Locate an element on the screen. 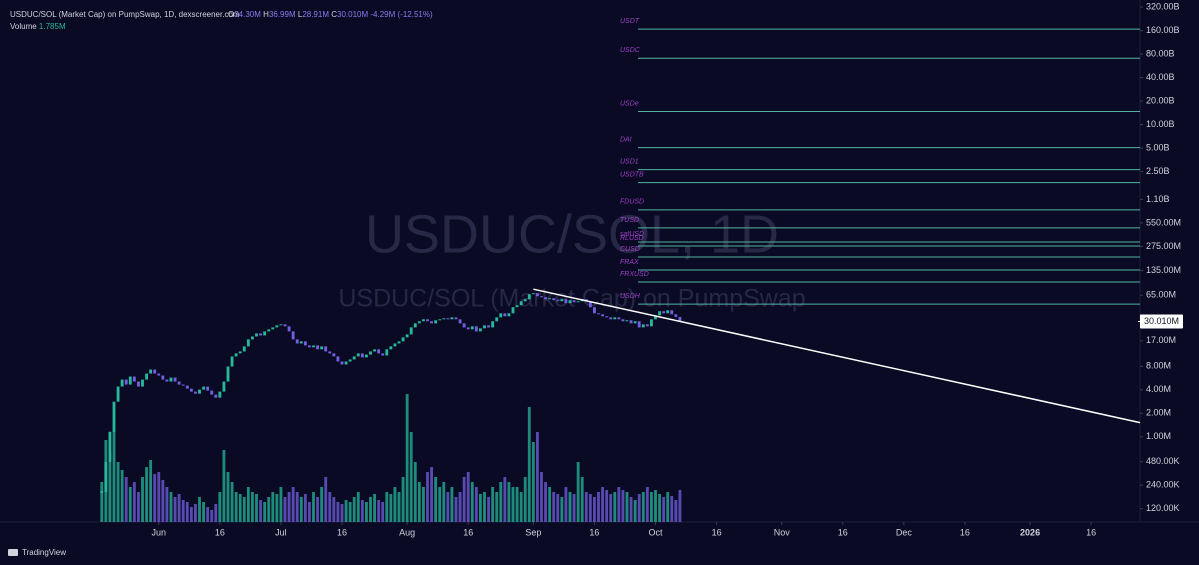 The height and width of the screenshot is (565, 1199). x-tick-label: Jun is located at coordinates (159, 532).